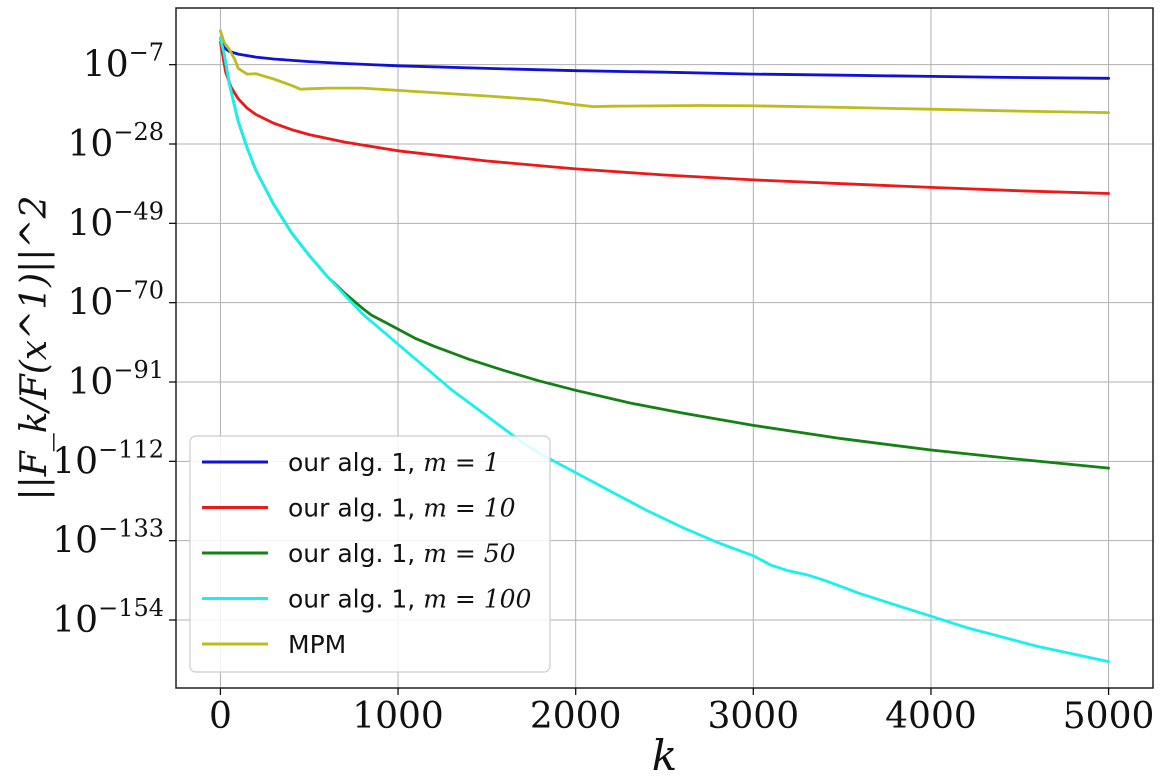  Describe the element at coordinates (931, 716) in the screenshot. I see `x-tick-label: 4000` at that location.